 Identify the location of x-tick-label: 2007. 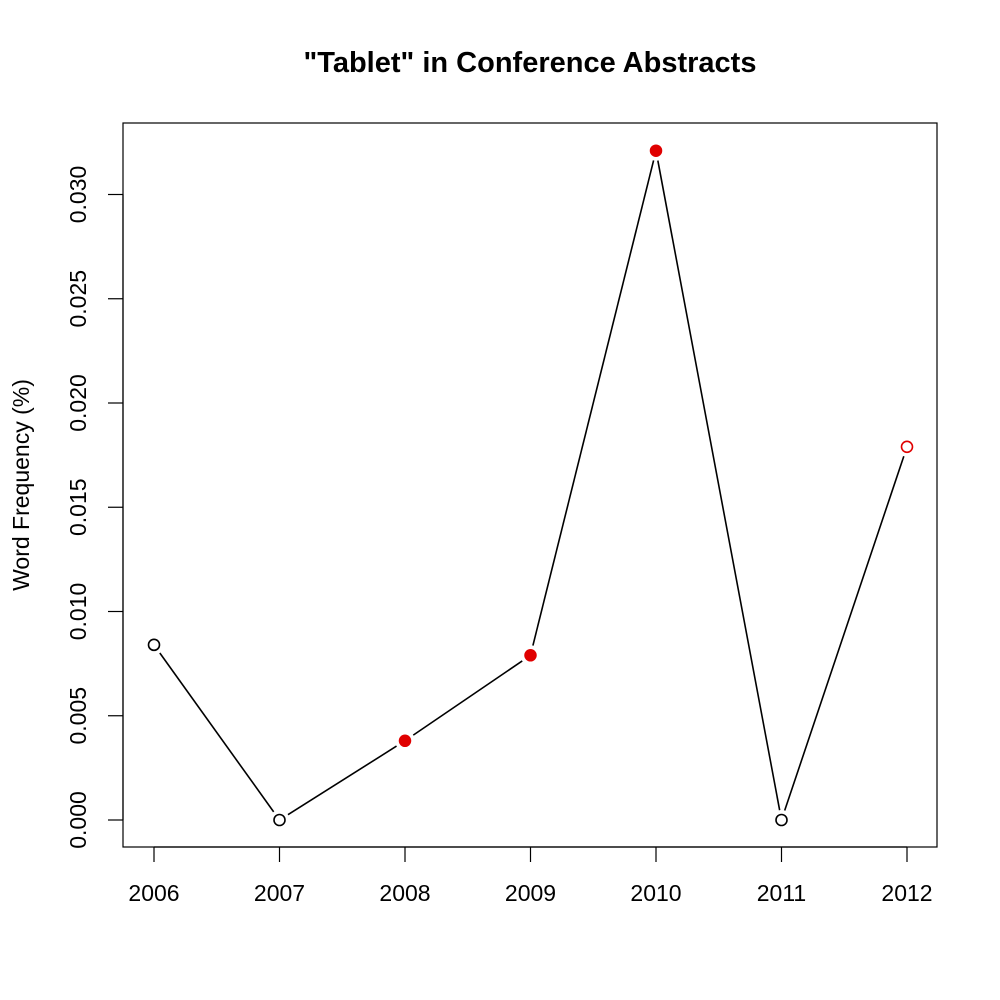
(279, 893).